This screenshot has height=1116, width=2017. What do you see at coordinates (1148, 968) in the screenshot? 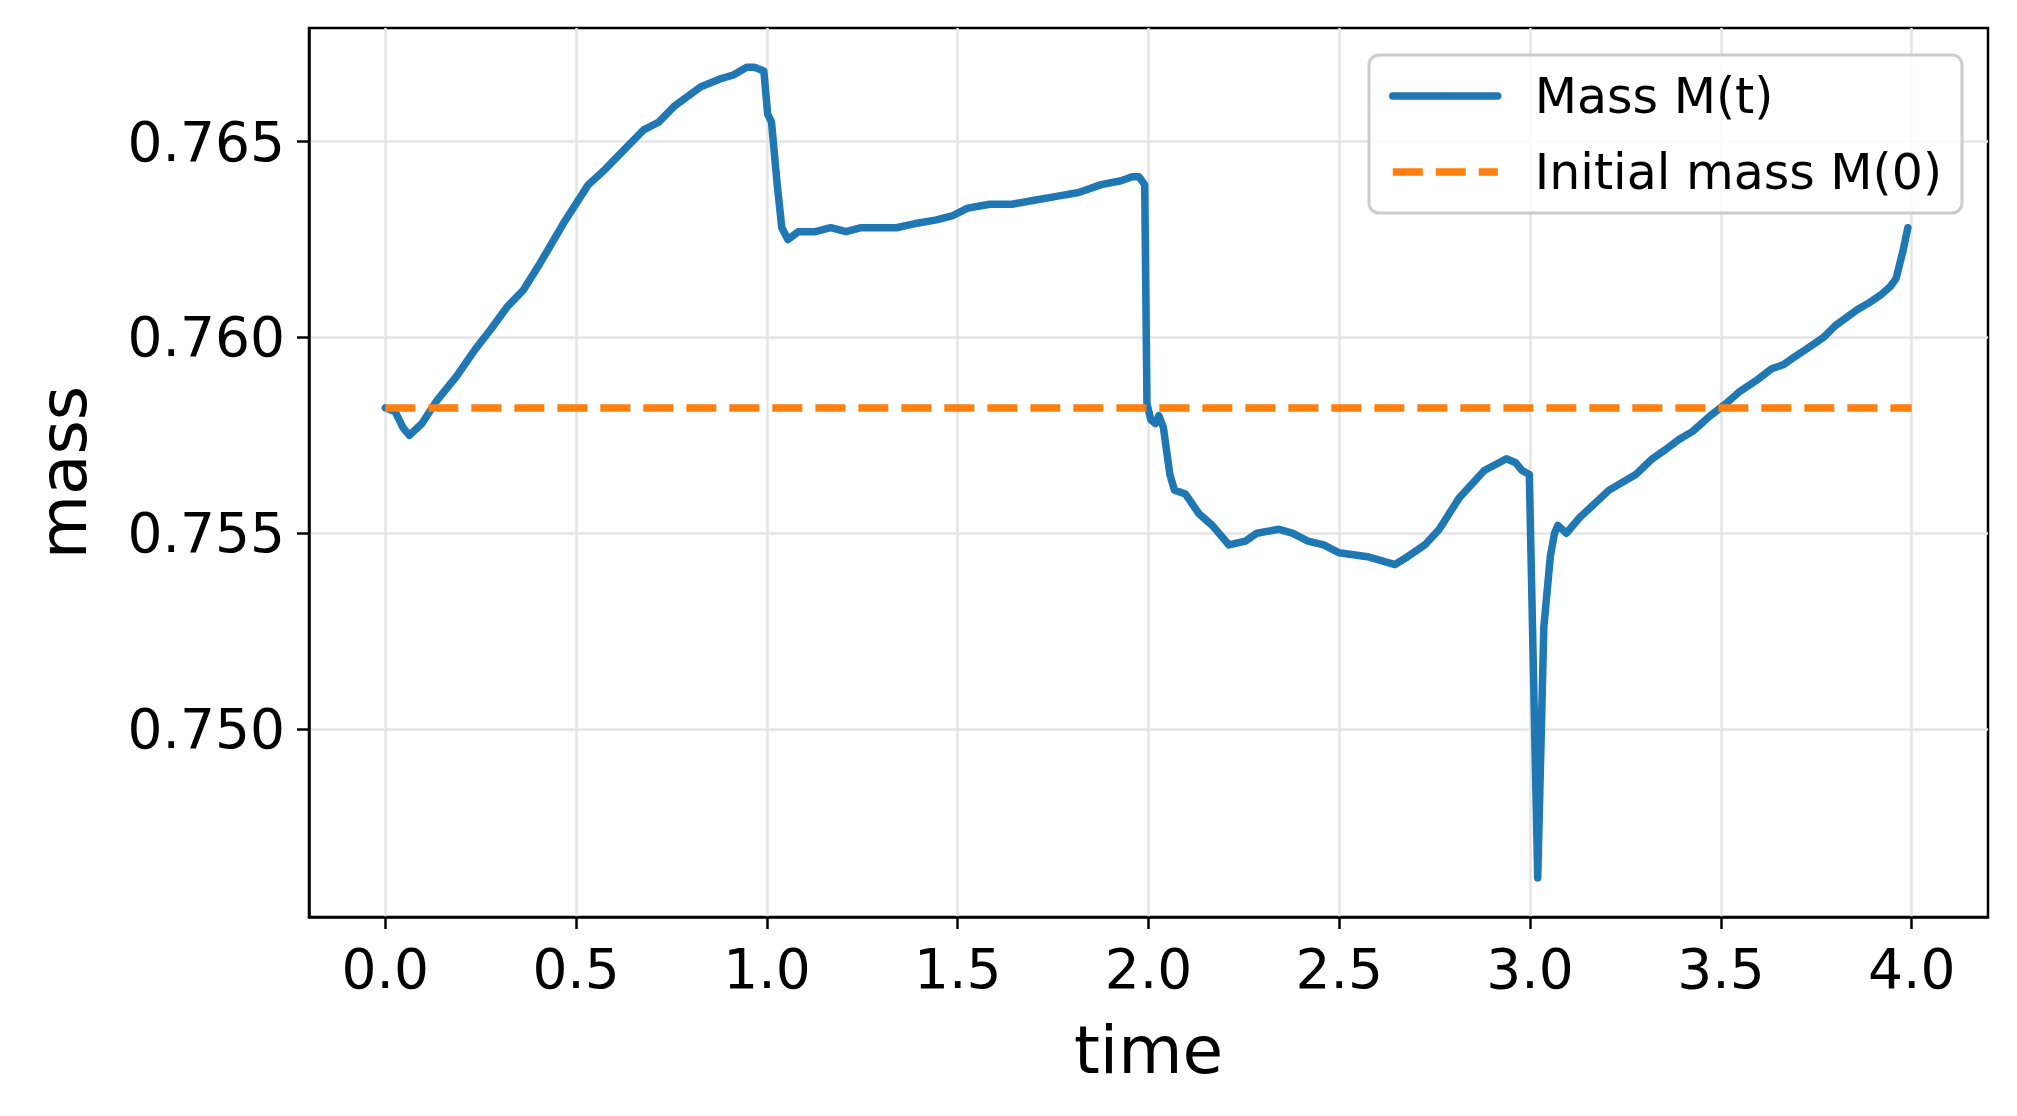
I see `x-tick-label: 2.0` at bounding box center [1148, 968].